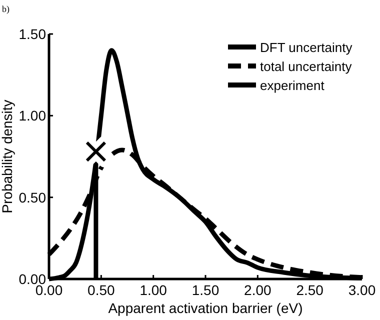 Image resolution: width=380 pixels, height=320 pixels. What do you see at coordinates (7, 157) in the screenshot?
I see `y-axis-title: Probability density` at bounding box center [7, 157].